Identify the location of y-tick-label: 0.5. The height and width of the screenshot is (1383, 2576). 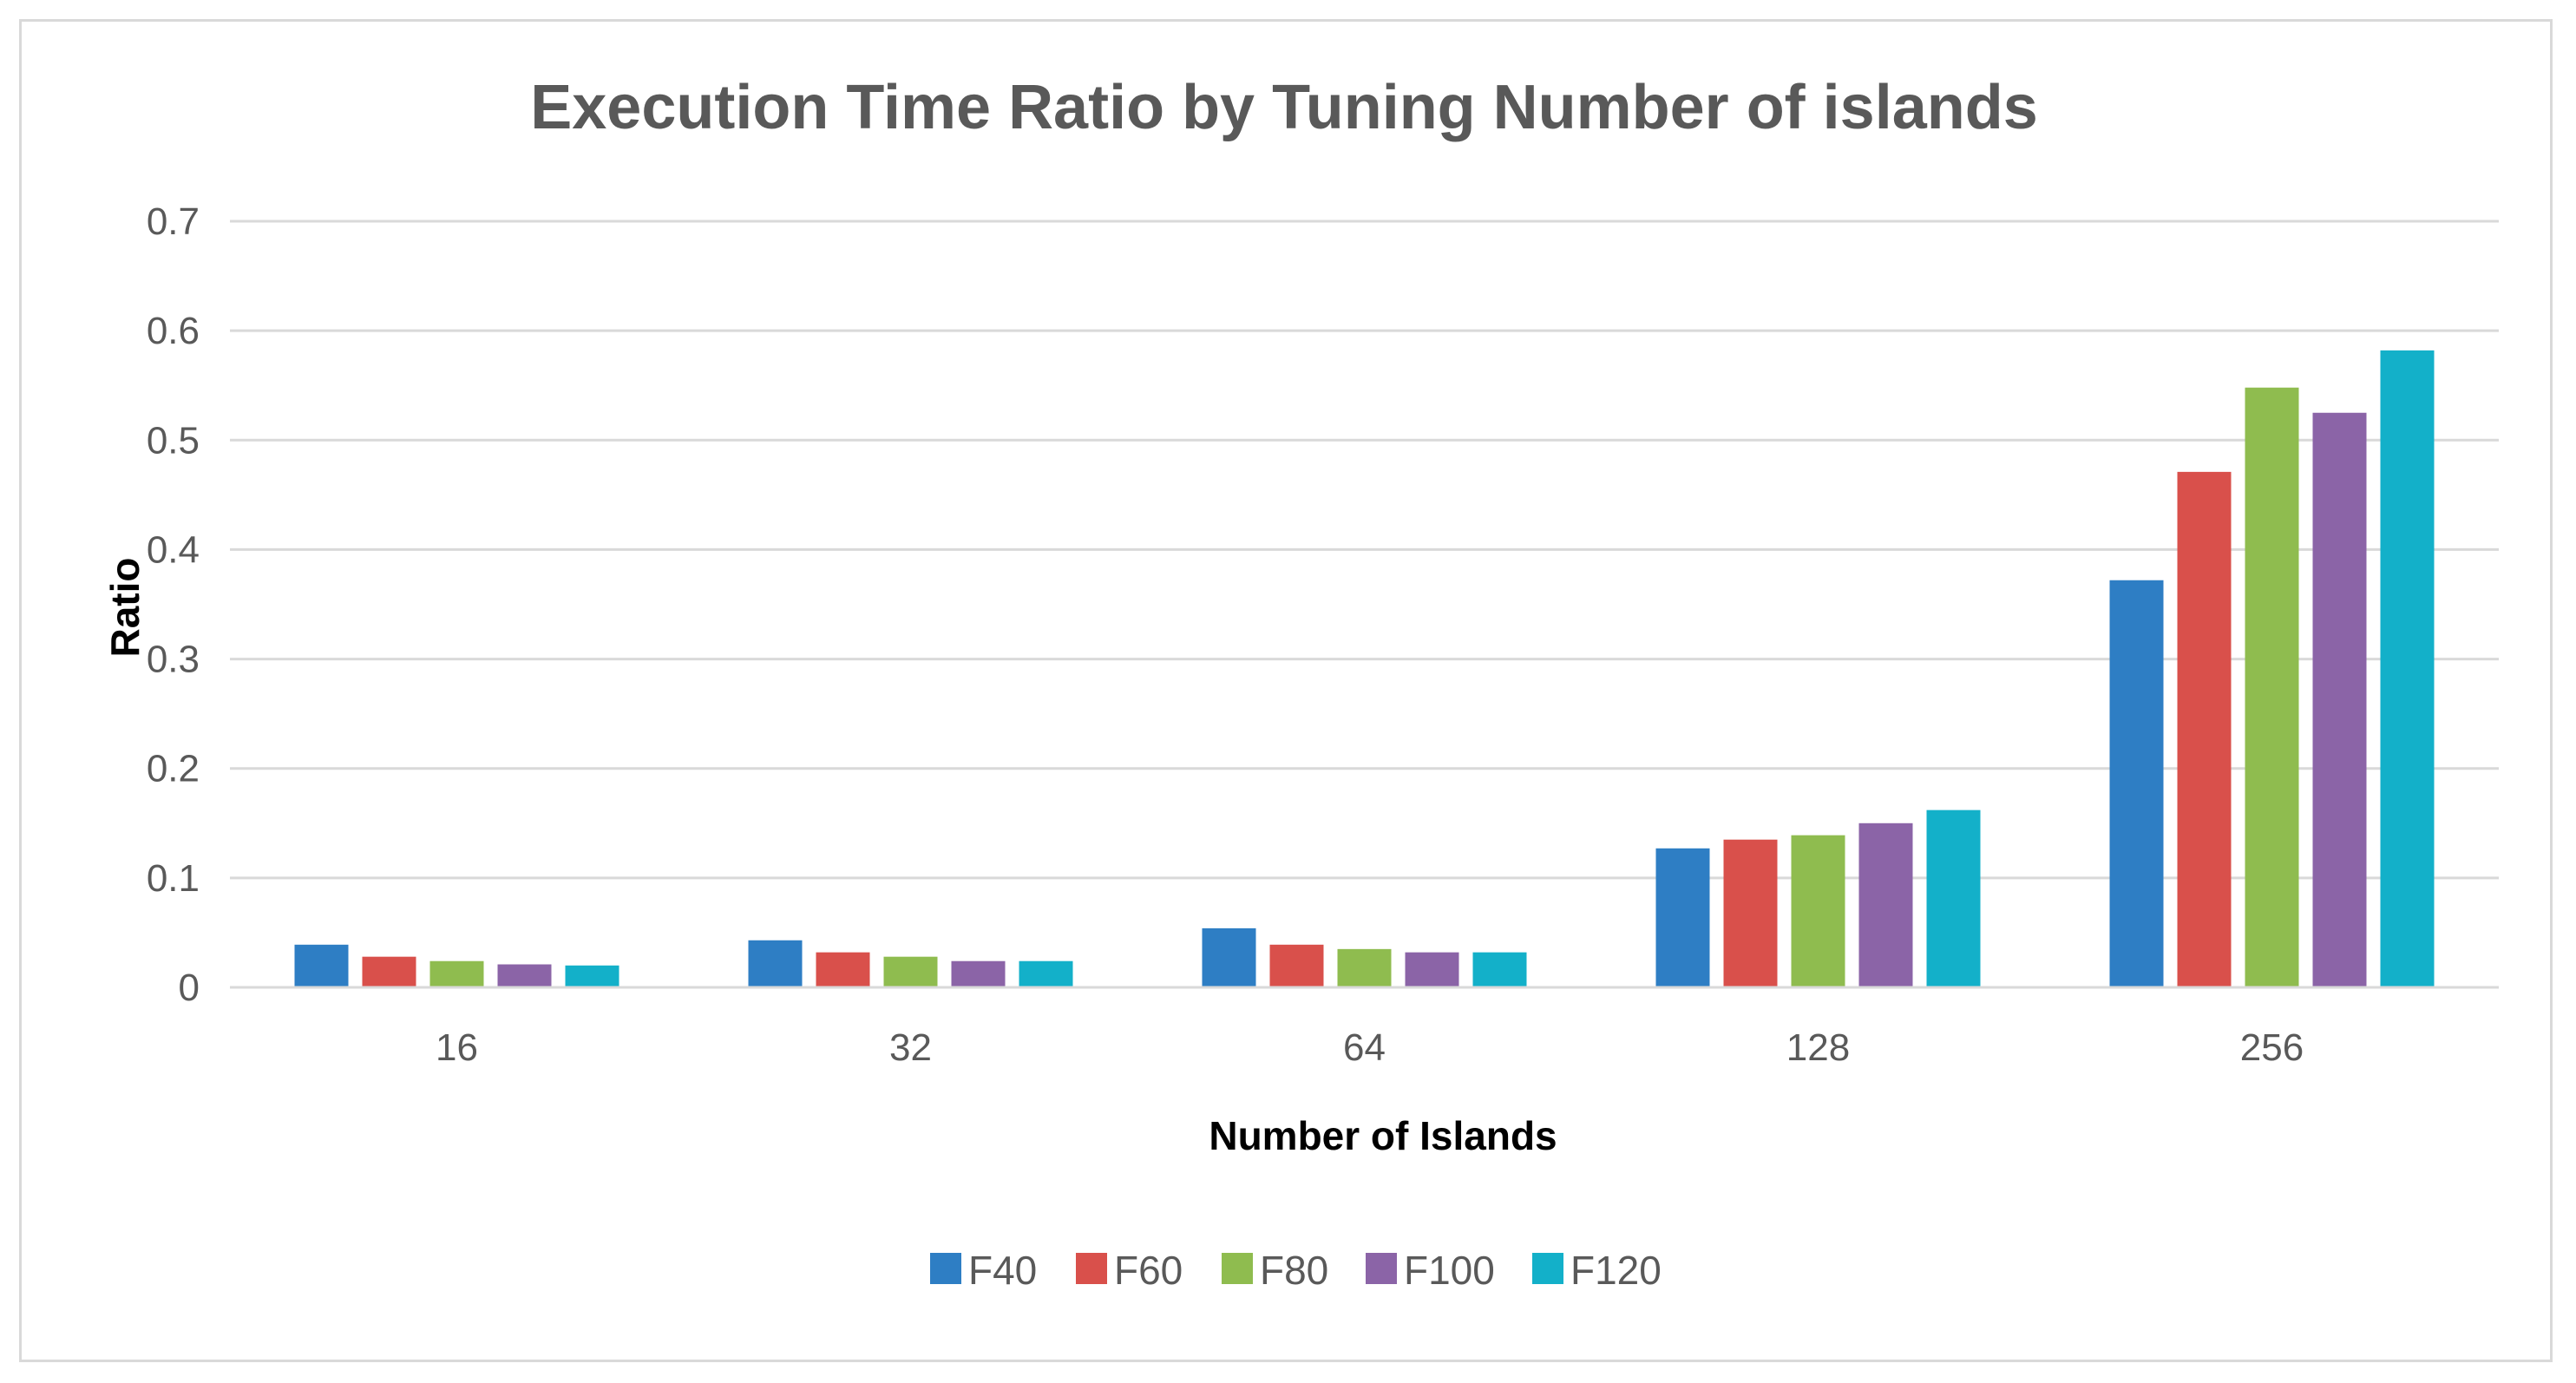
(173, 441).